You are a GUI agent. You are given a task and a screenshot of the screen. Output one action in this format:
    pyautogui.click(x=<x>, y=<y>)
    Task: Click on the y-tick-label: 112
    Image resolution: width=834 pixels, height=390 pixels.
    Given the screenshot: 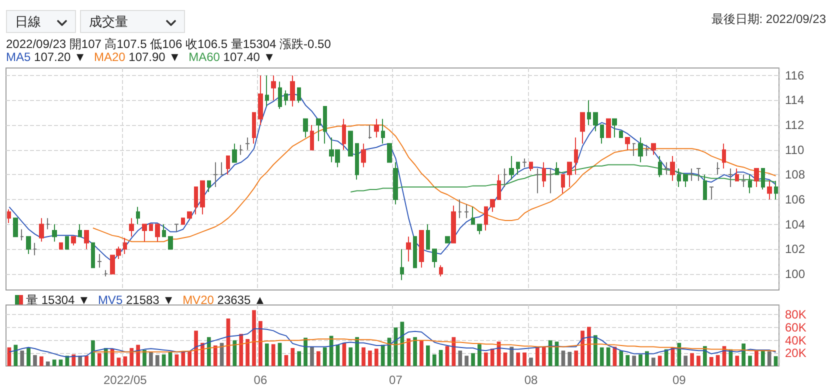 What is the action you would take?
    pyautogui.click(x=794, y=125)
    